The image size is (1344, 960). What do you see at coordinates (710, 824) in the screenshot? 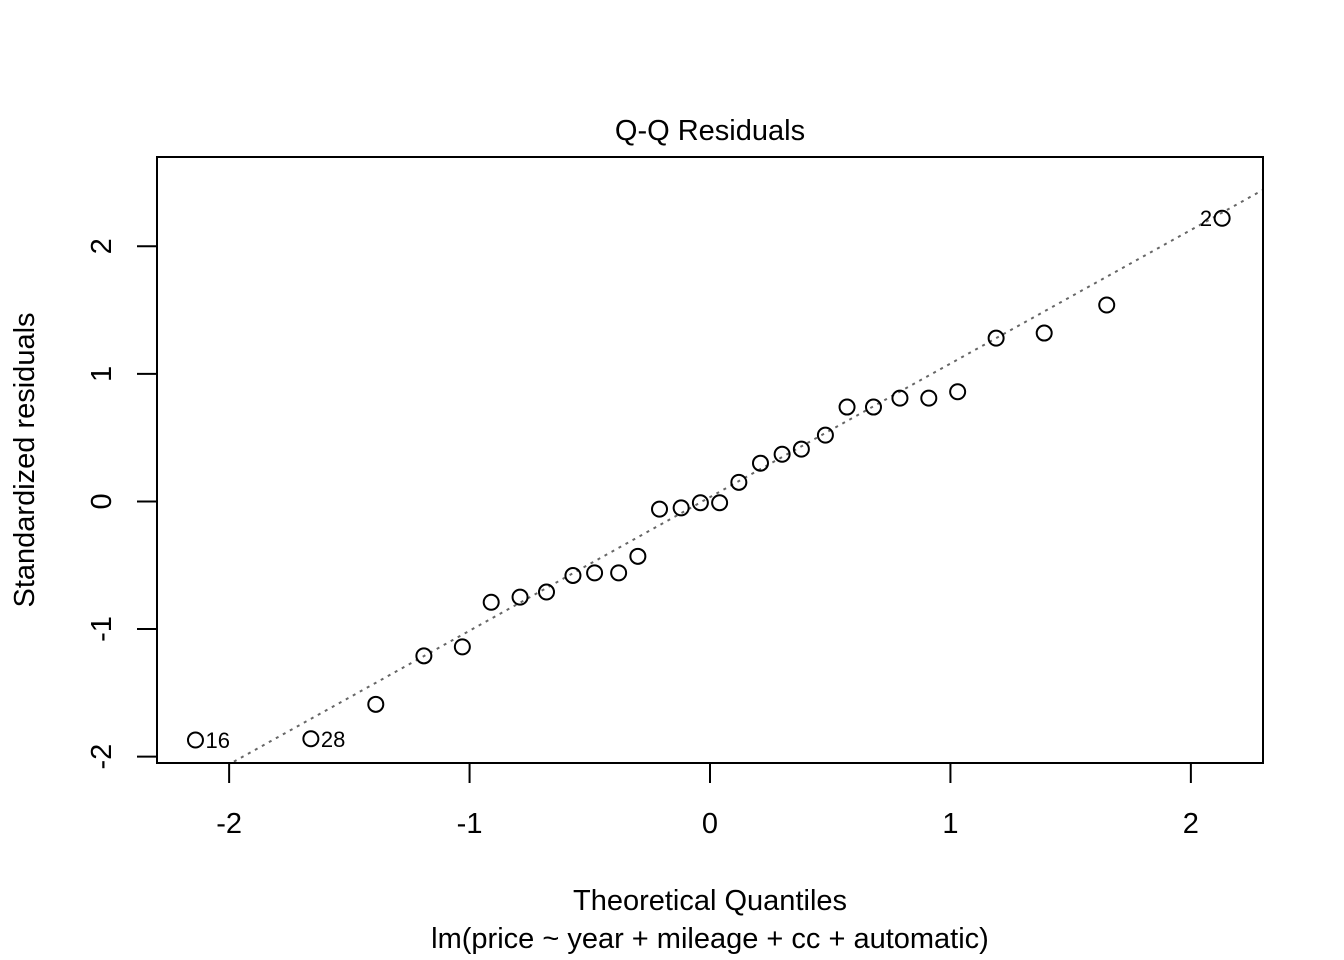
I see `x-tick-label: 0` at bounding box center [710, 824].